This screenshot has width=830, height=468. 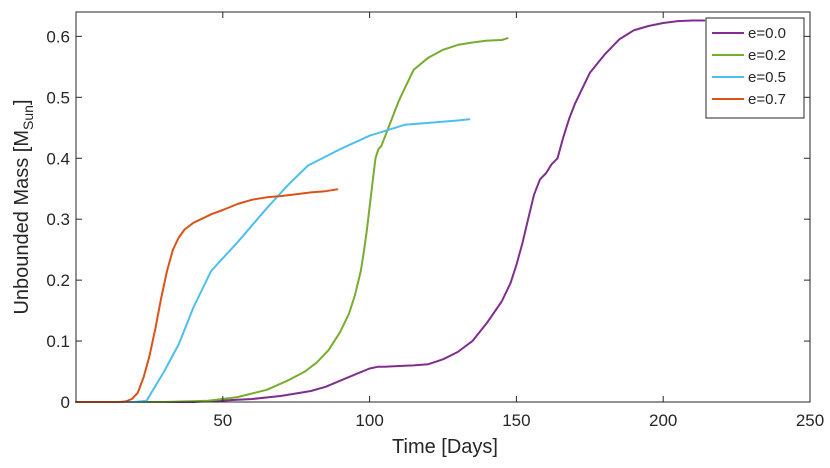 What do you see at coordinates (767, 99) in the screenshot?
I see `legend-label-3: e=0.7` at bounding box center [767, 99].